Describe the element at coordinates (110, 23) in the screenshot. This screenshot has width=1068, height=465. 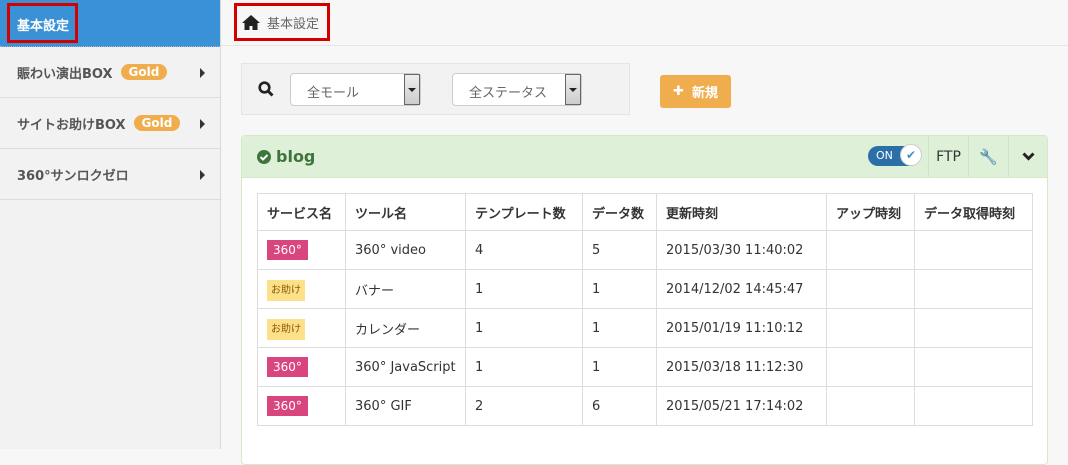
I see `sidebar-item-basic-settings: 基本設定` at that location.